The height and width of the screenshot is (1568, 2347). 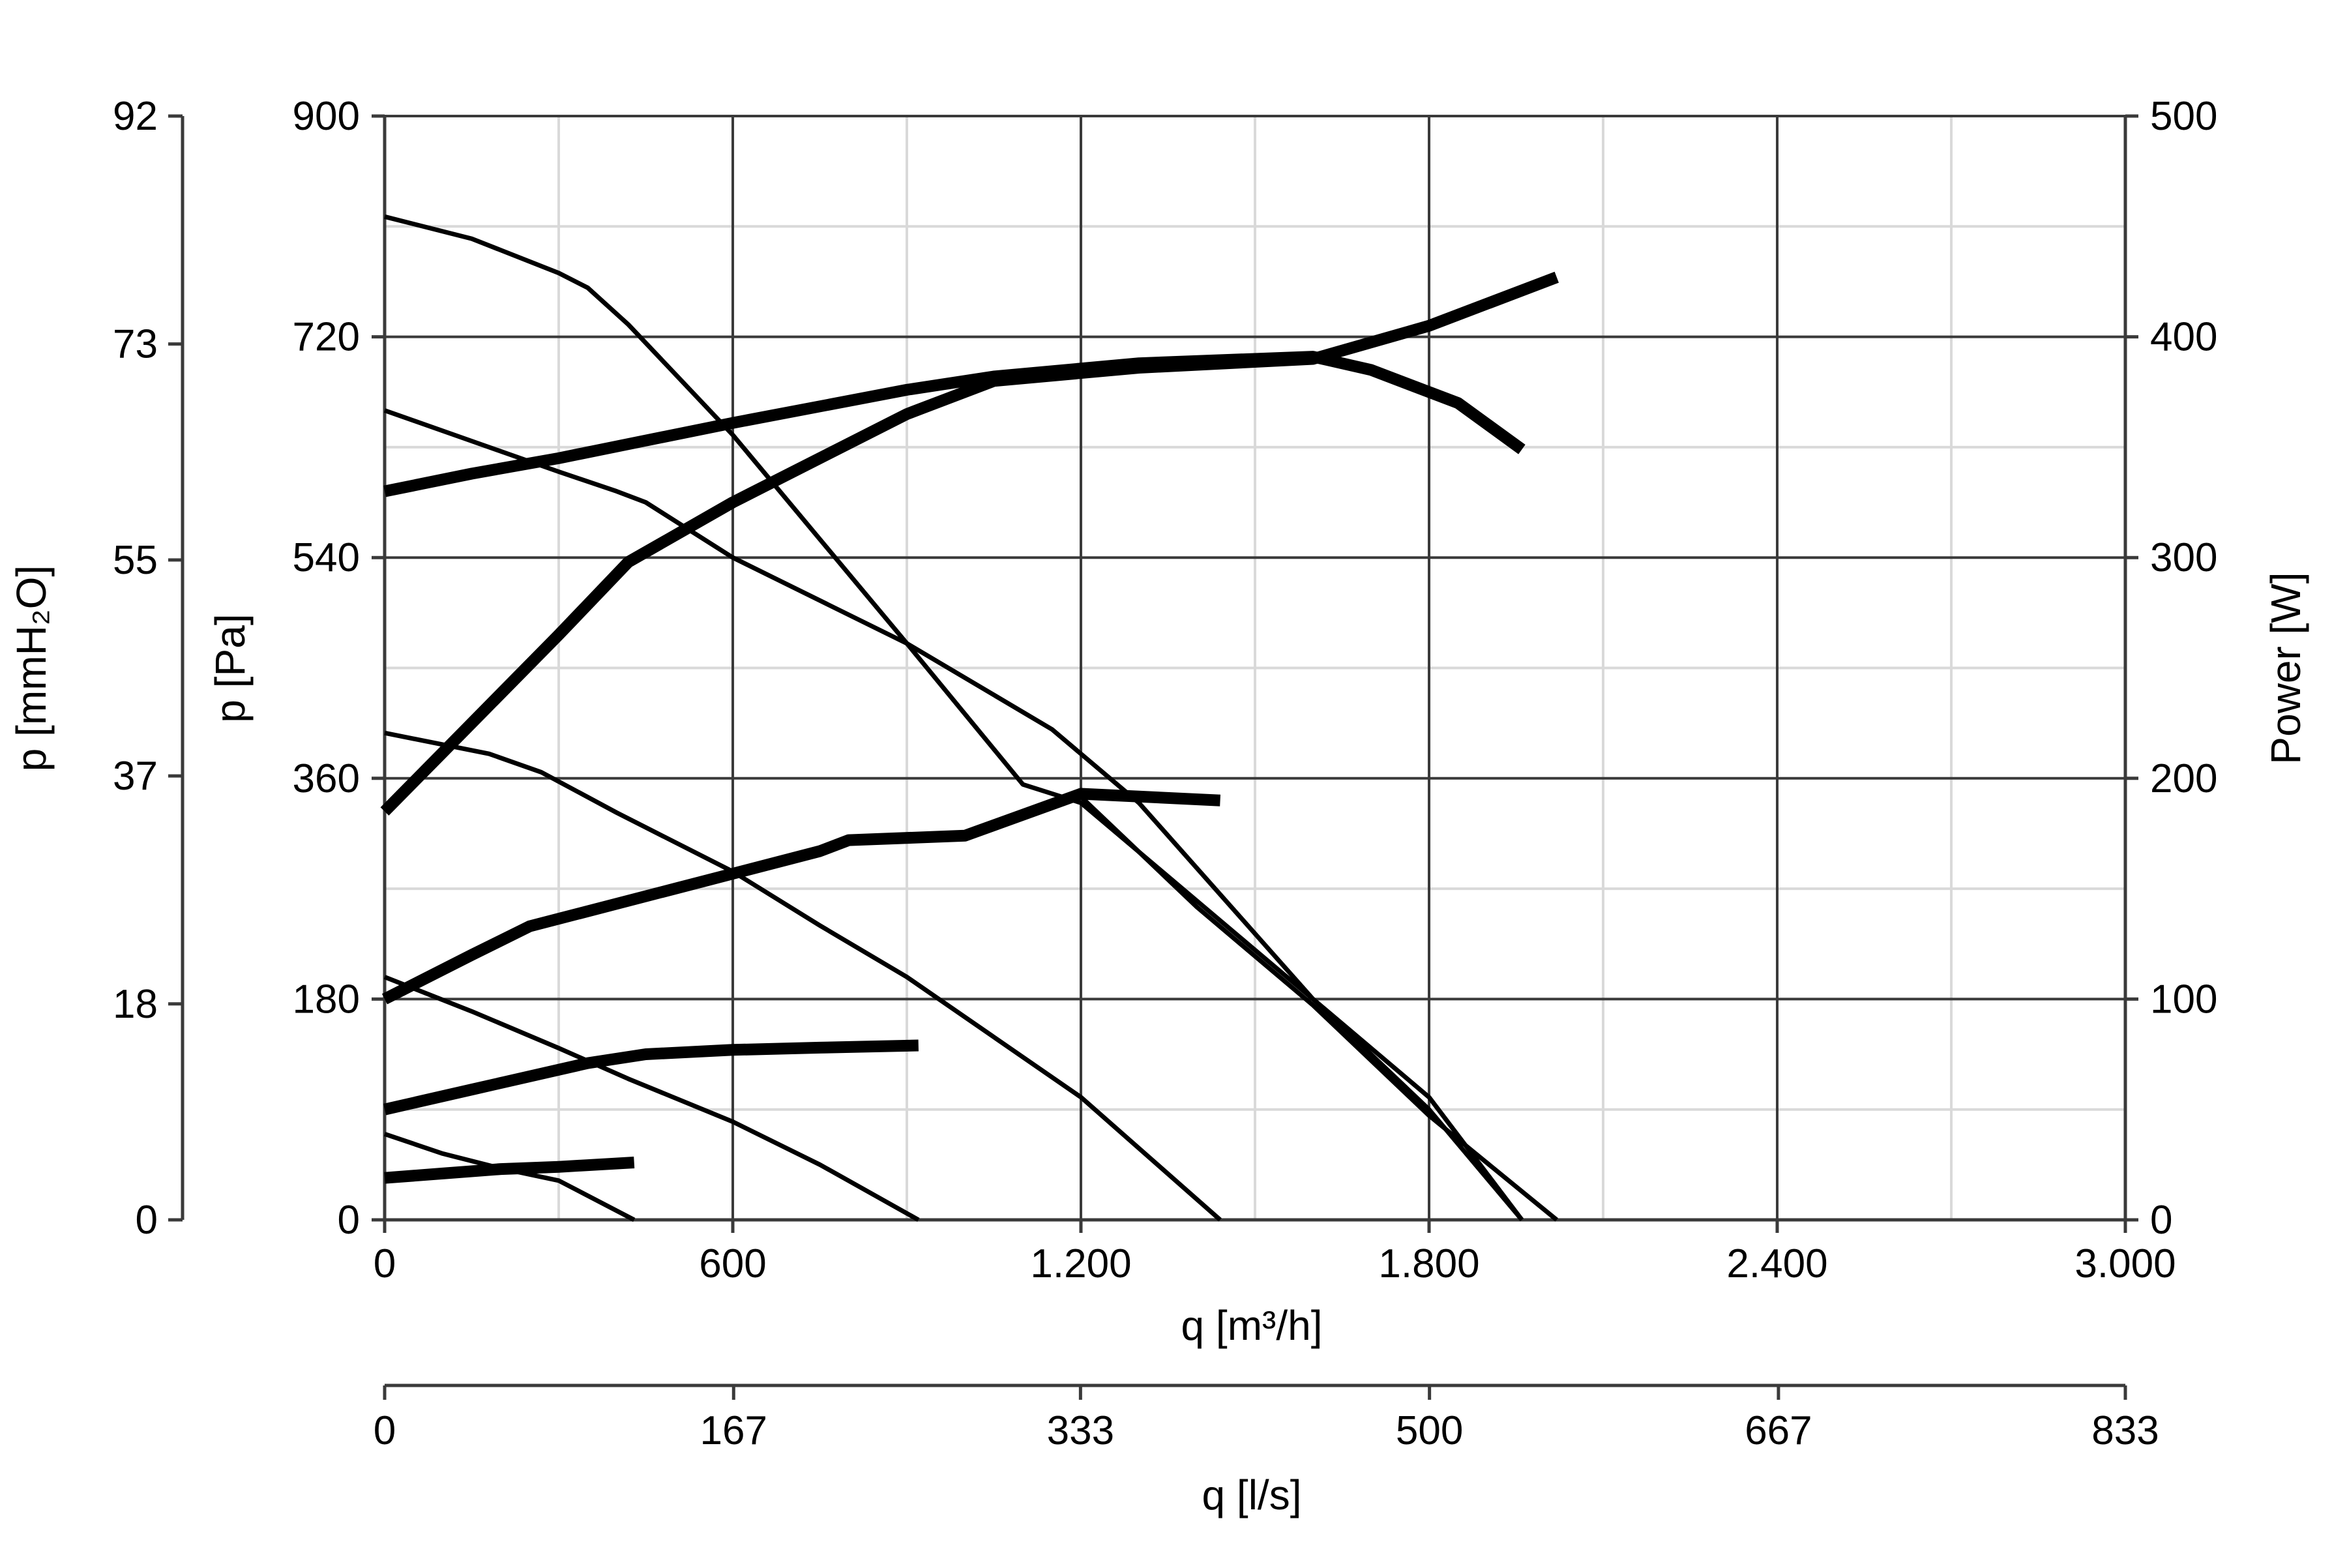 What do you see at coordinates (1428, 1264) in the screenshot?
I see `x-axis-tick-label: 1.800` at bounding box center [1428, 1264].